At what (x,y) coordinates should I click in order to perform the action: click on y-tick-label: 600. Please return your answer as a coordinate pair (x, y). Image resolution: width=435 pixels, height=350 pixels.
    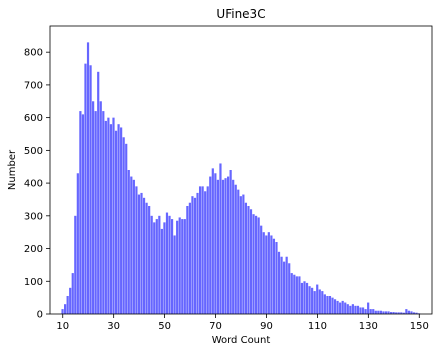
    Looking at the image, I should click on (33, 118).